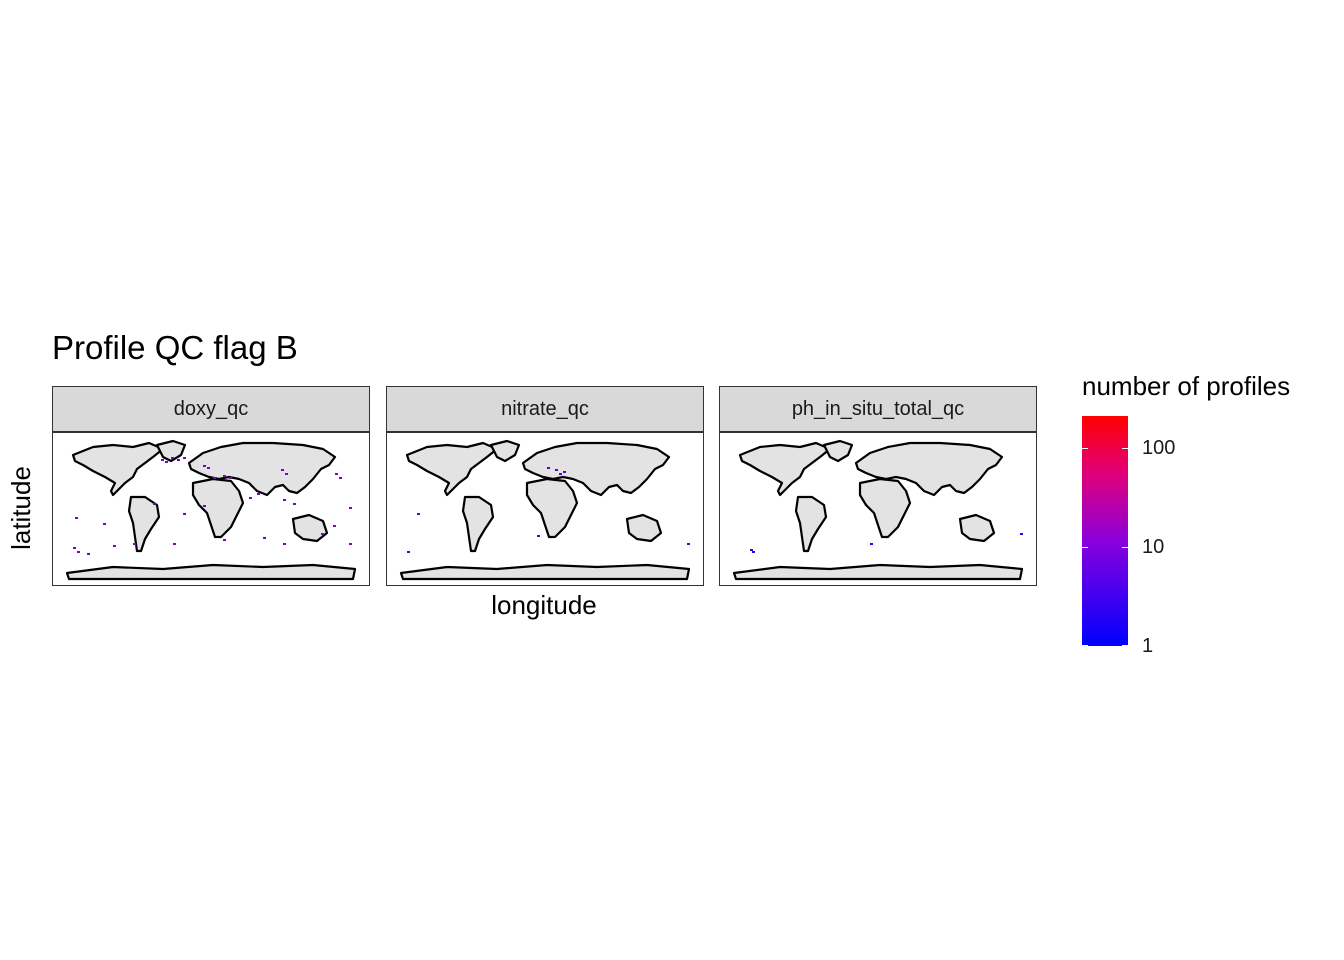  I want to click on y-axis-label: latitude, so click(21, 508).